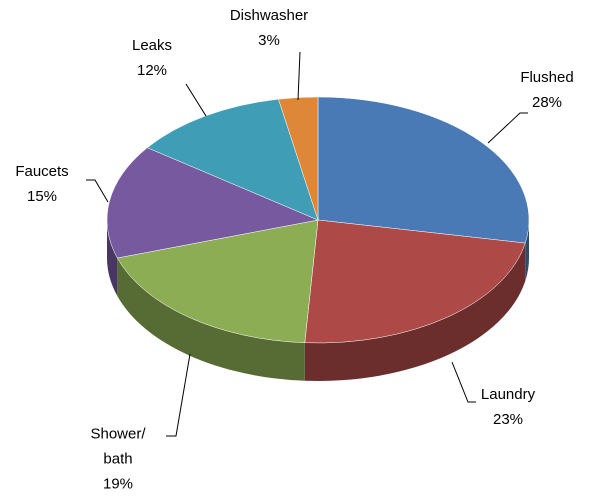 Image resolution: width=595 pixels, height=497 pixels. Describe the element at coordinates (152, 45) in the screenshot. I see `category-label: Leaks` at that location.